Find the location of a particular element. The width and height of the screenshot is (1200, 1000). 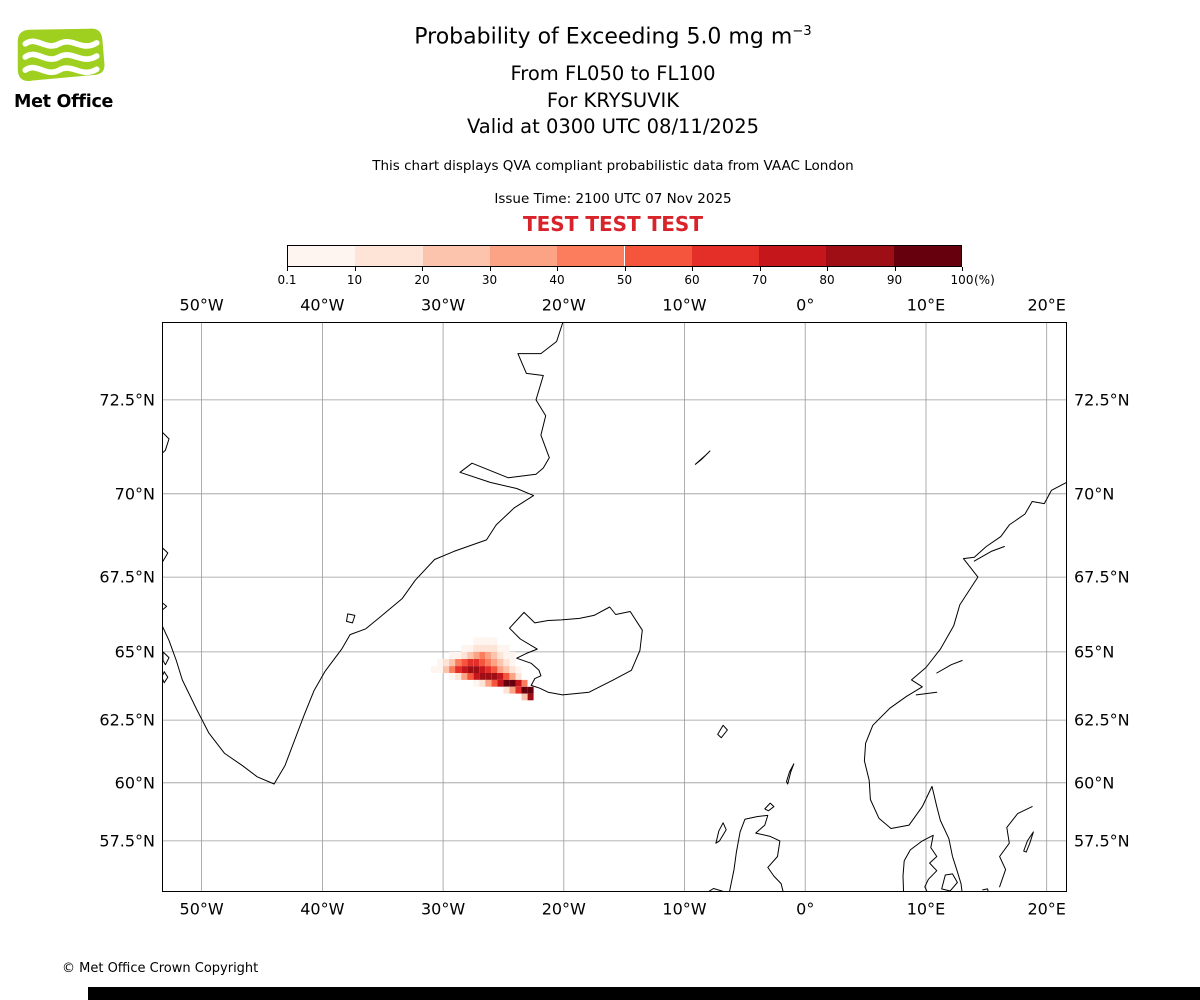

lon-label-top: 20°W is located at coordinates (563, 305).